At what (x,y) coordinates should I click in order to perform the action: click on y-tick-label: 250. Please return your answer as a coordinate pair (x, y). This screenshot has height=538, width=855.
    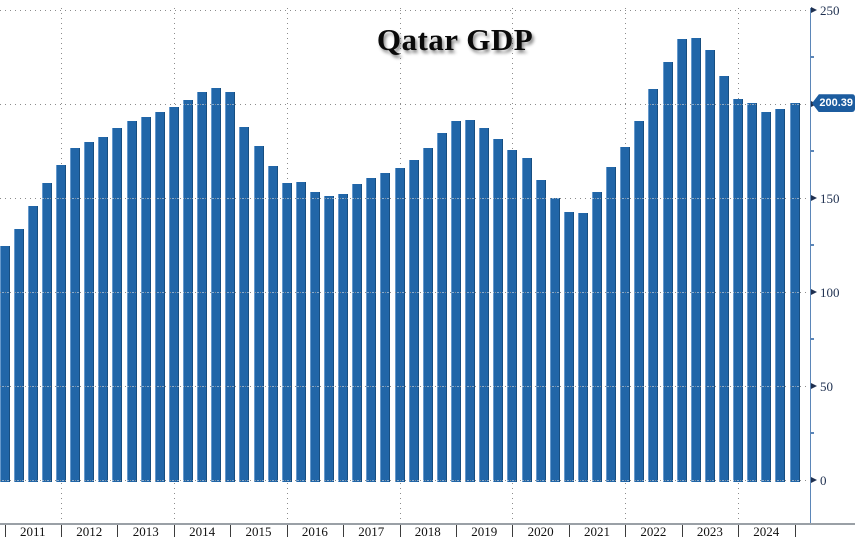
    Looking at the image, I should click on (830, 10).